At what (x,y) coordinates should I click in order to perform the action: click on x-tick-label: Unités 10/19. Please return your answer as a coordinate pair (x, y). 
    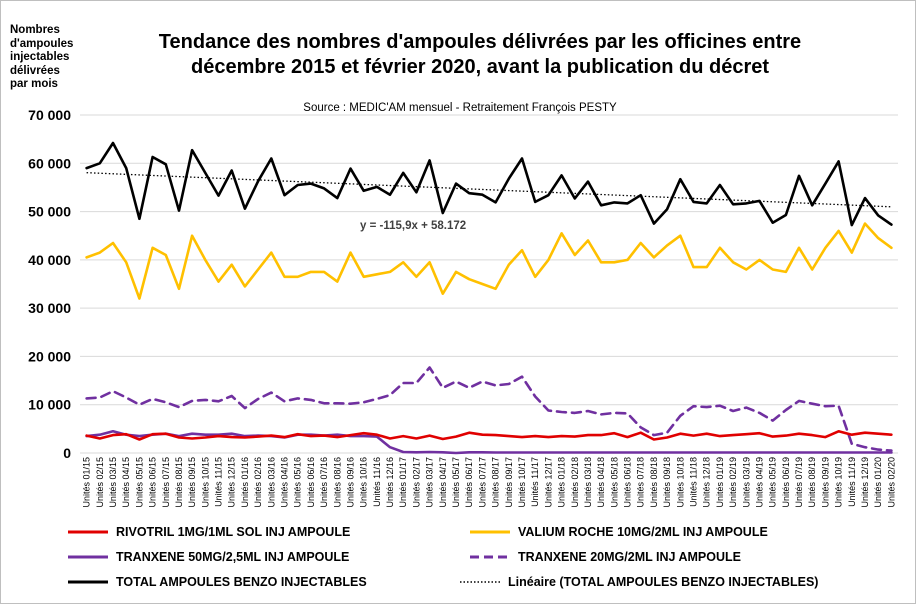
    Looking at the image, I should click on (839, 482).